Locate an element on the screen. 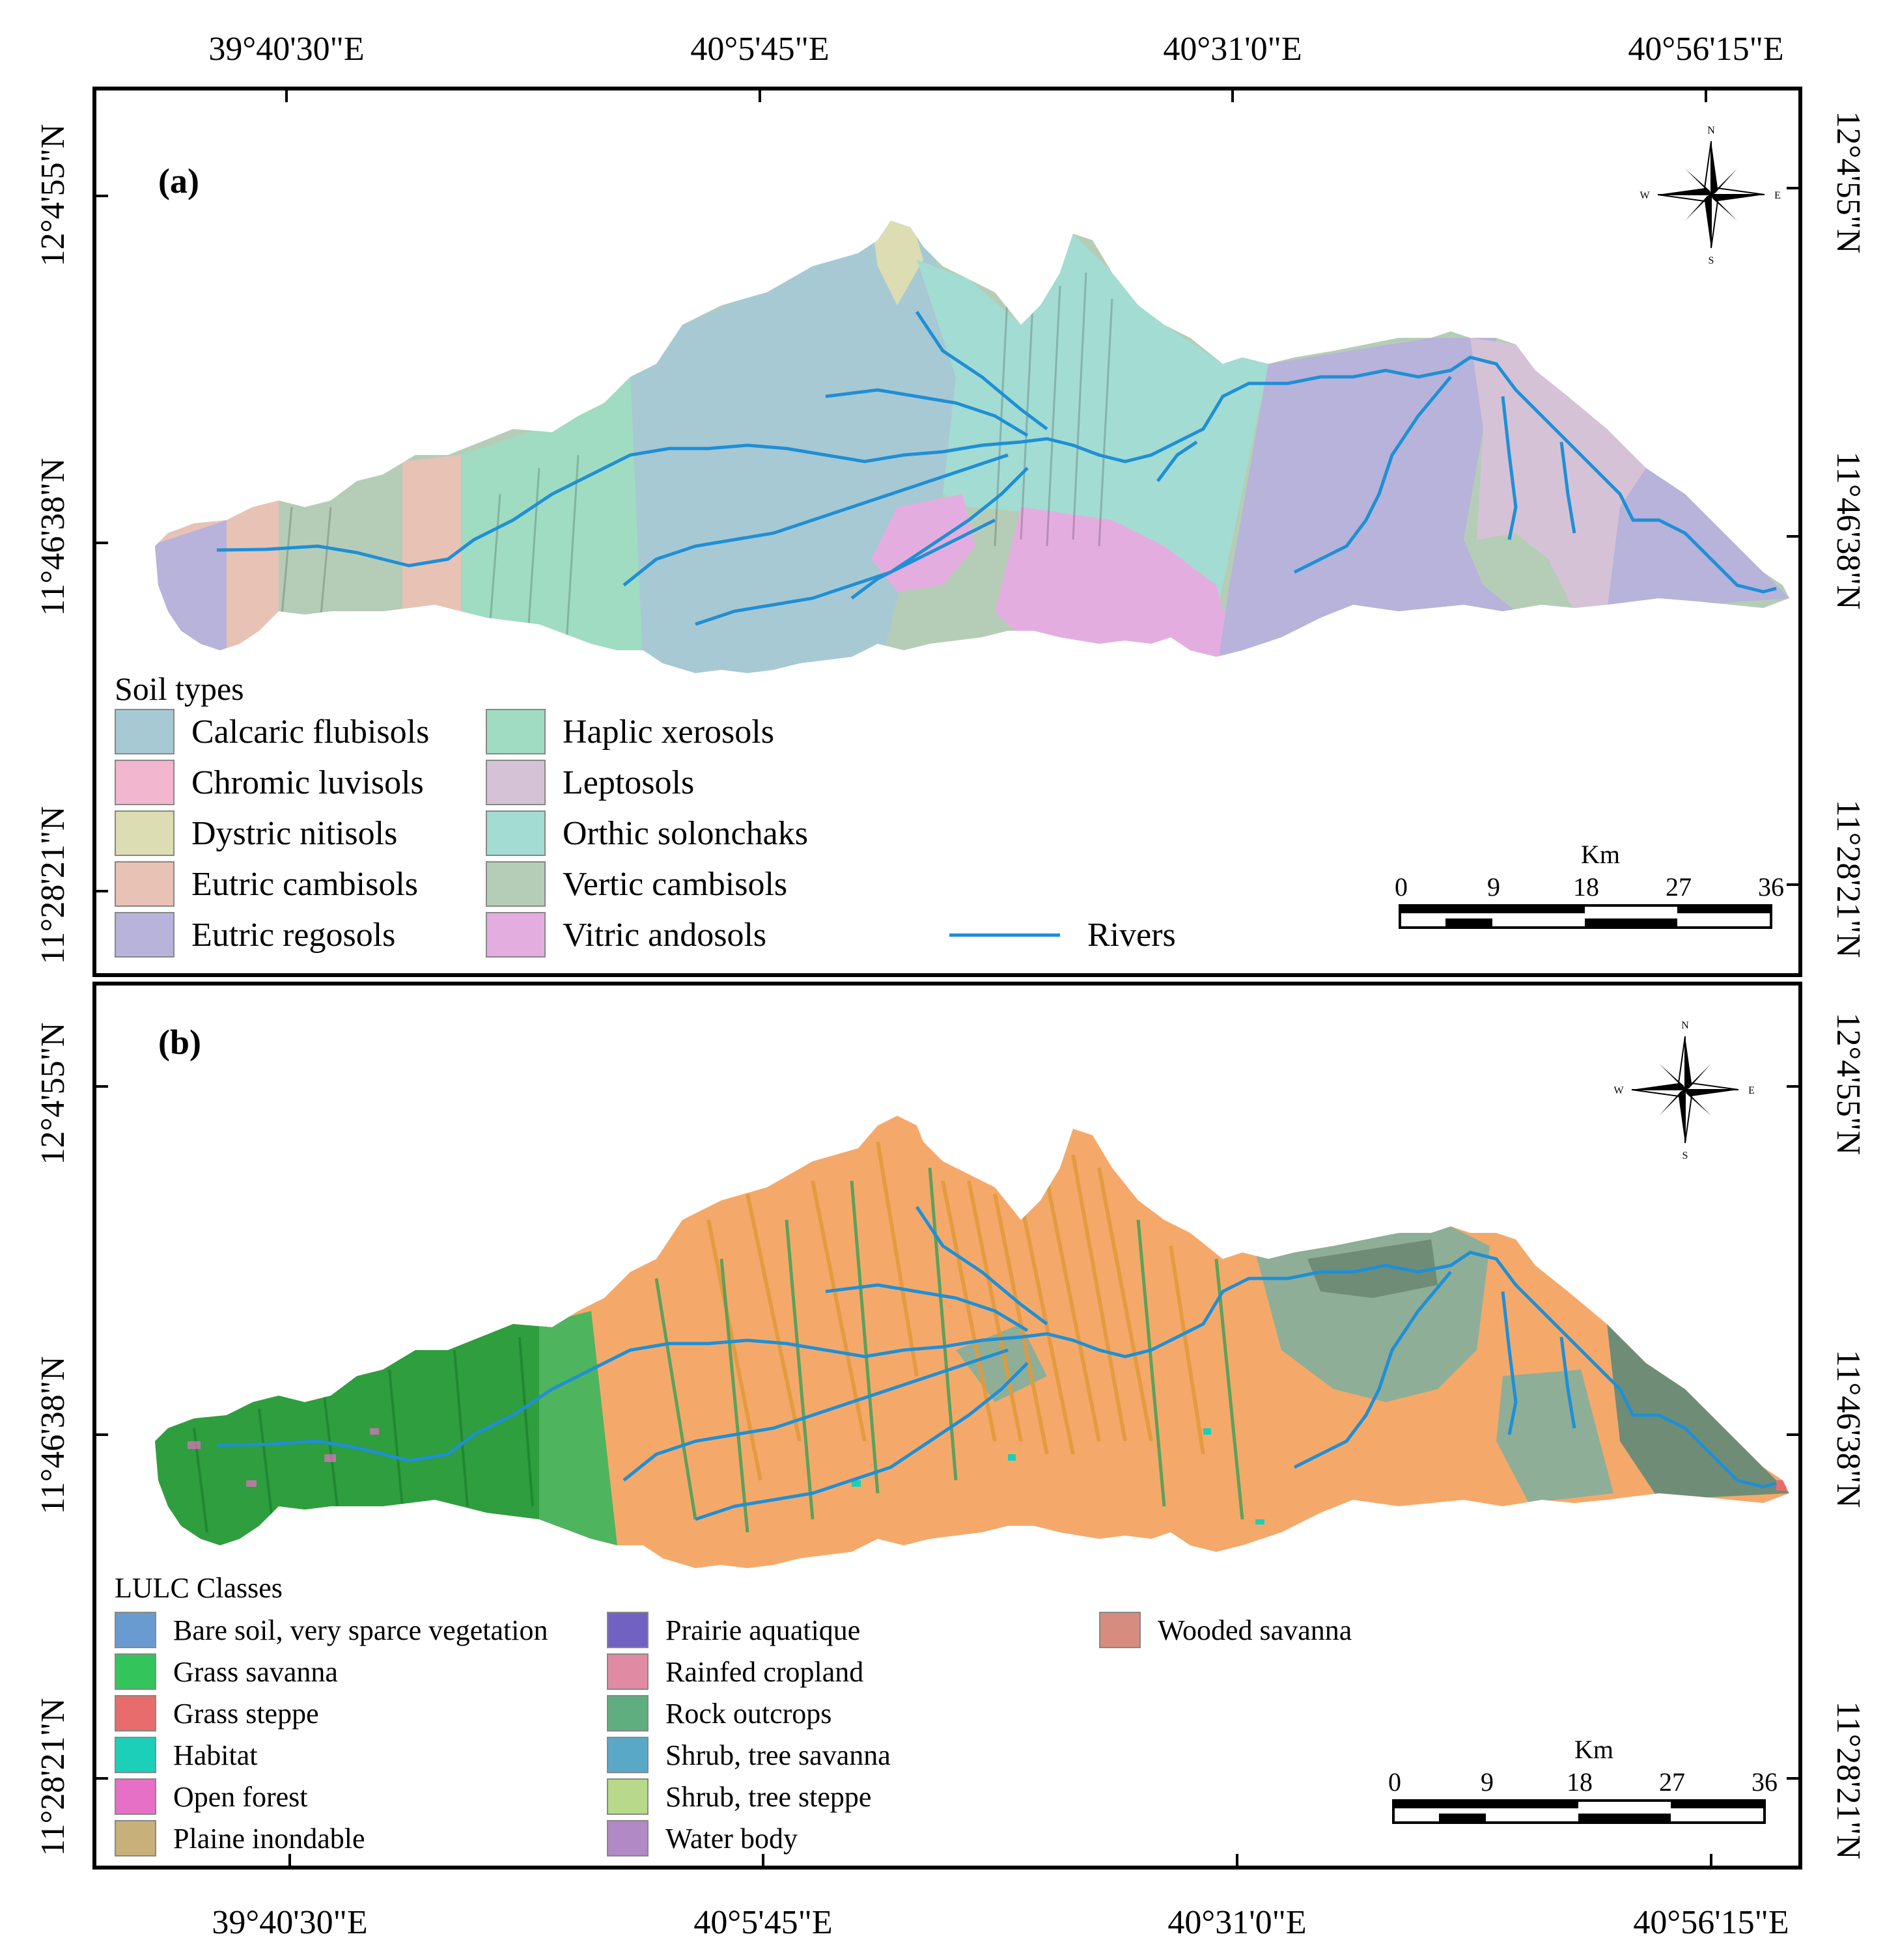  compass-w-b: W is located at coordinates (1619, 1090).